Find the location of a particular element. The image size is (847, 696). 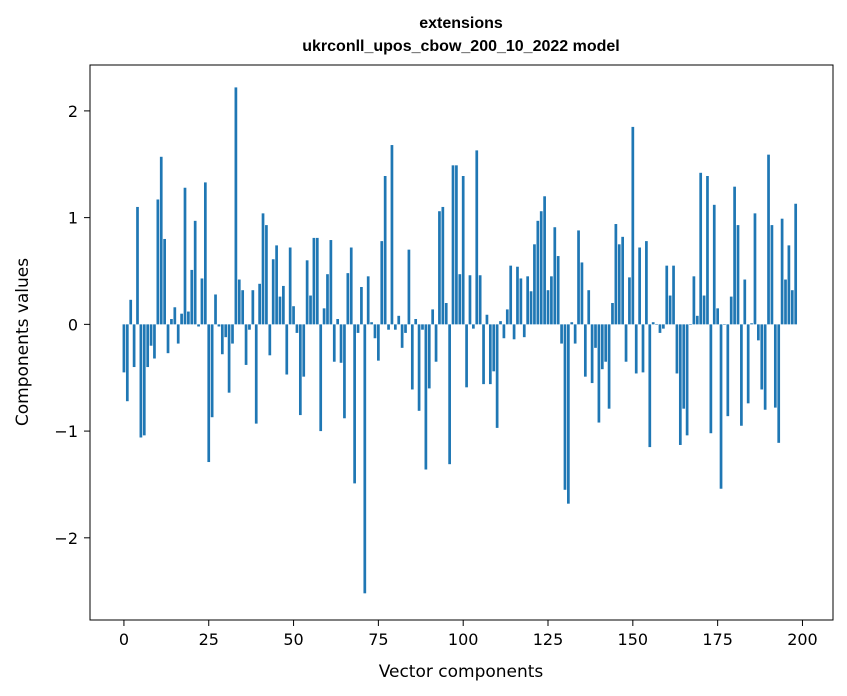

x-axis-label: Vector components is located at coordinates (461, 672).